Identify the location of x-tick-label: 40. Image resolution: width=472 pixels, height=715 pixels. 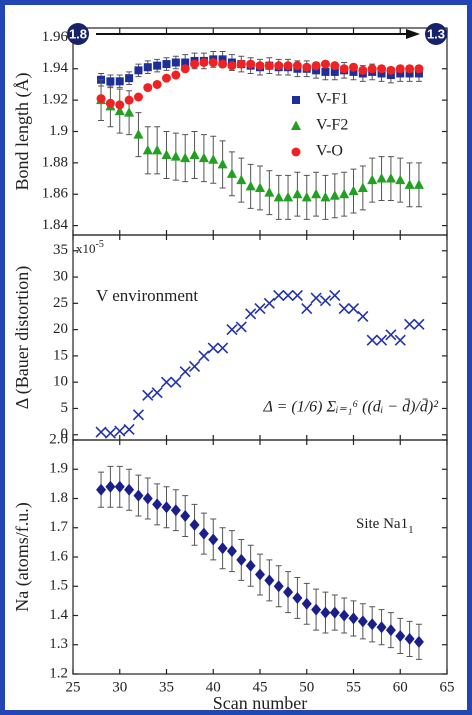
(213, 687).